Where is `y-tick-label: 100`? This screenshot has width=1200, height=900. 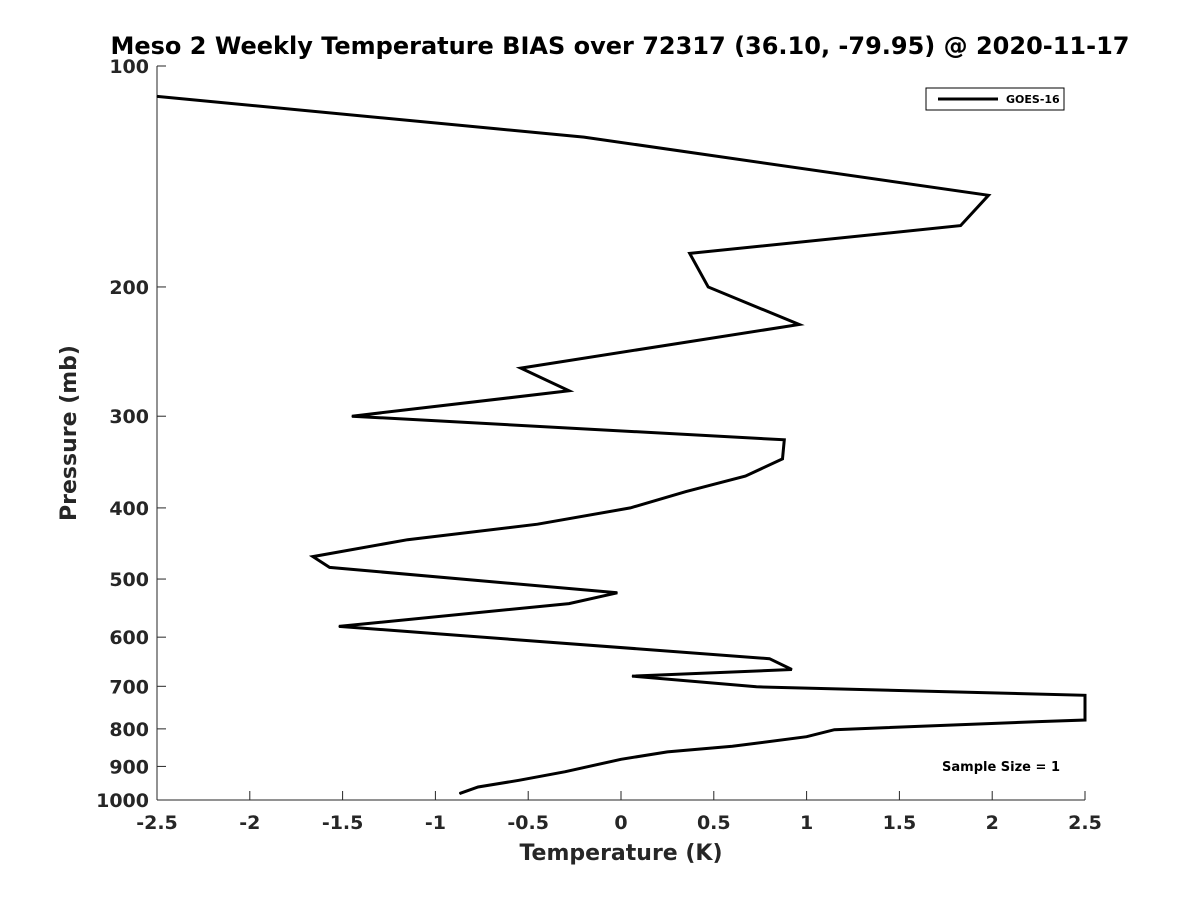
y-tick-label: 100 is located at coordinates (129, 67).